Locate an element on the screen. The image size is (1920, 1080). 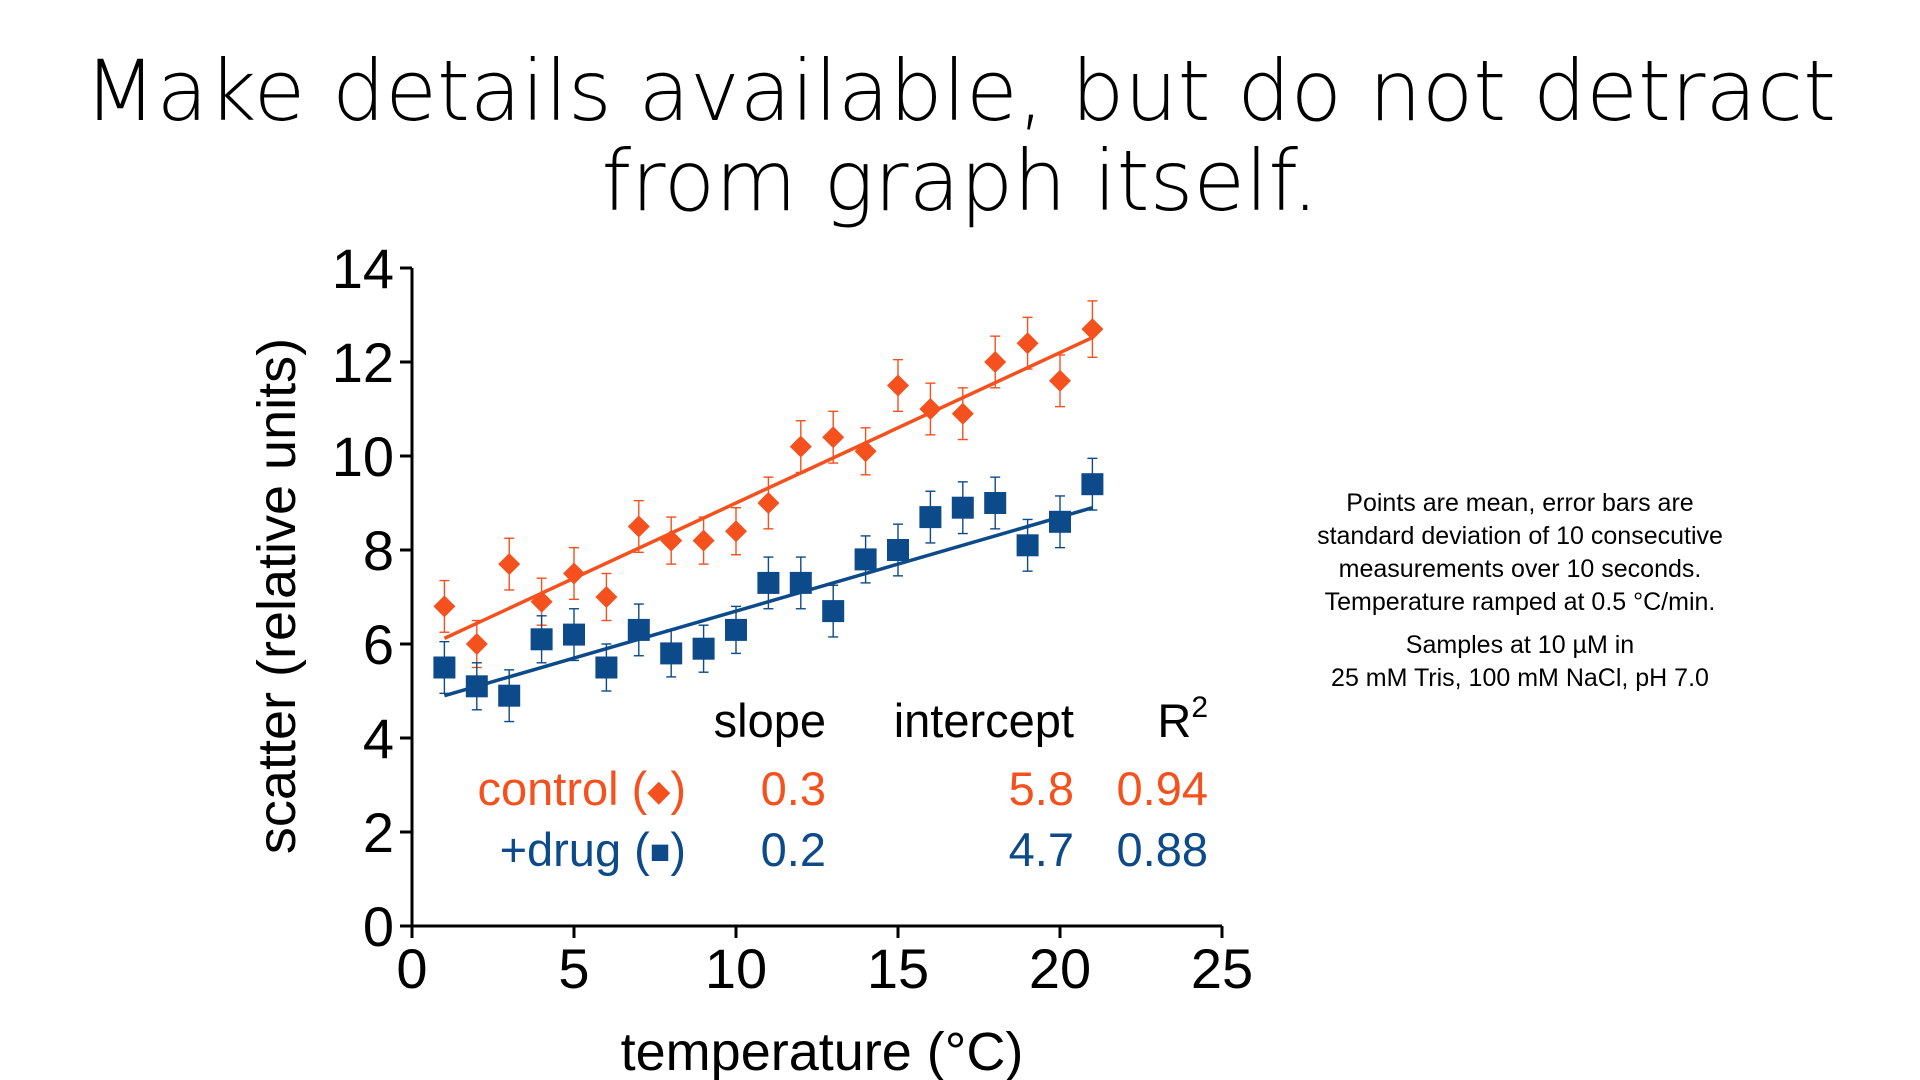
control-label-close: ) is located at coordinates (678, 788).